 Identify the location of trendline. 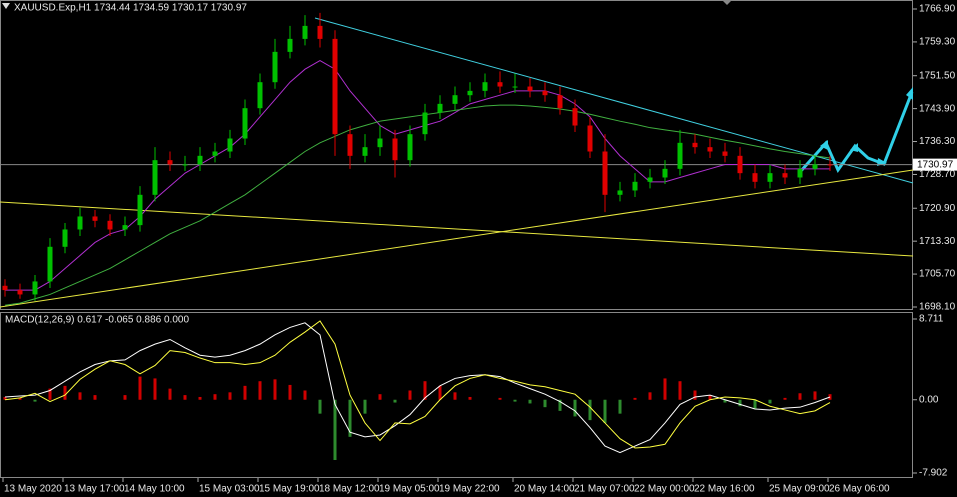
(457, 229).